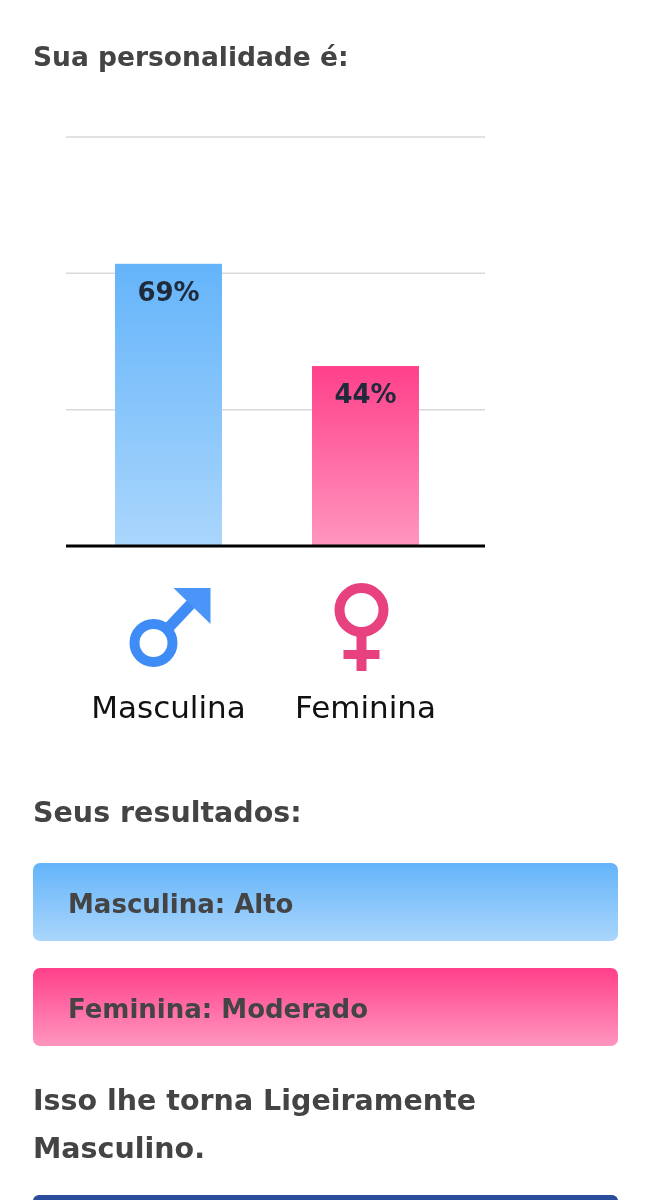  Describe the element at coordinates (168, 291) in the screenshot. I see `data-label: 69%` at that location.